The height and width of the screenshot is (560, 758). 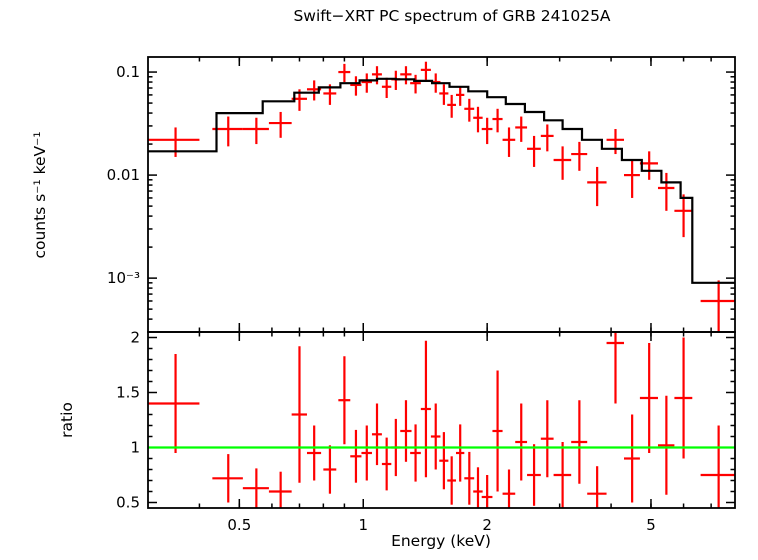 What do you see at coordinates (451, 16) in the screenshot?
I see `chart-title: Swift−XRT PC spectrum of GRB 241025A` at bounding box center [451, 16].